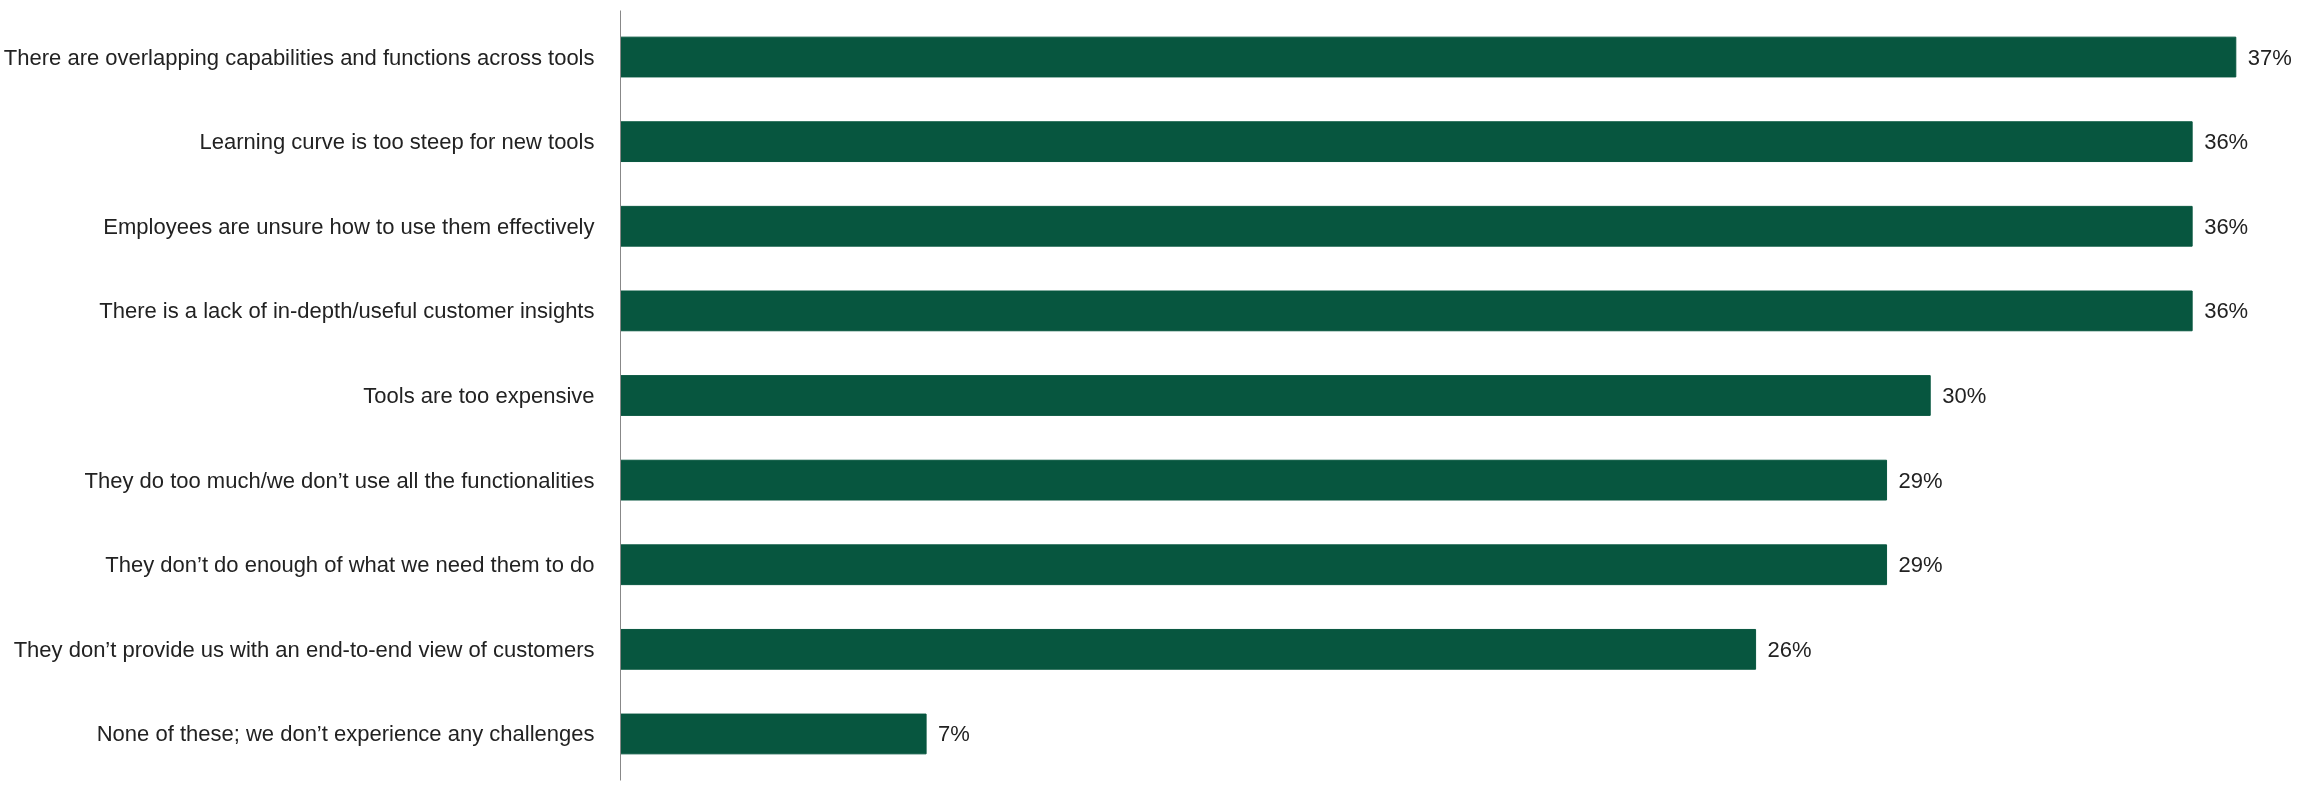 The height and width of the screenshot is (790, 2318). I want to click on y-tick-label: They don’t do enough of what we need them to do, so click(350, 565).